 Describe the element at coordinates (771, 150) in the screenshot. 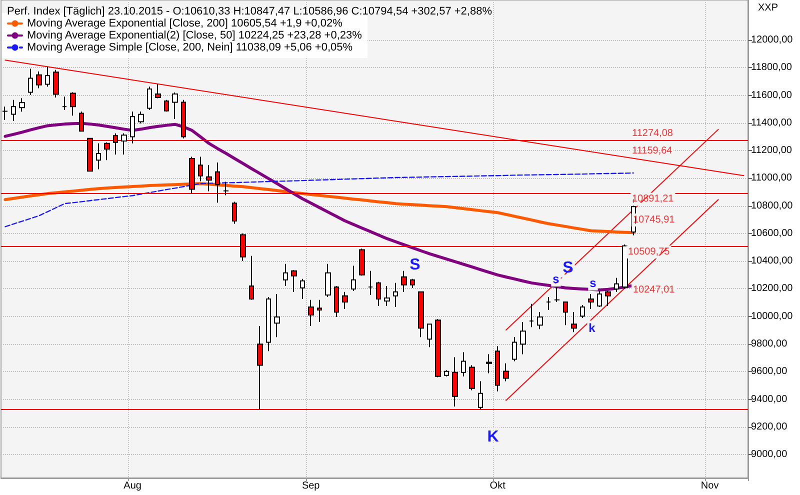

I see `y-tick-label: 11200,00` at that location.